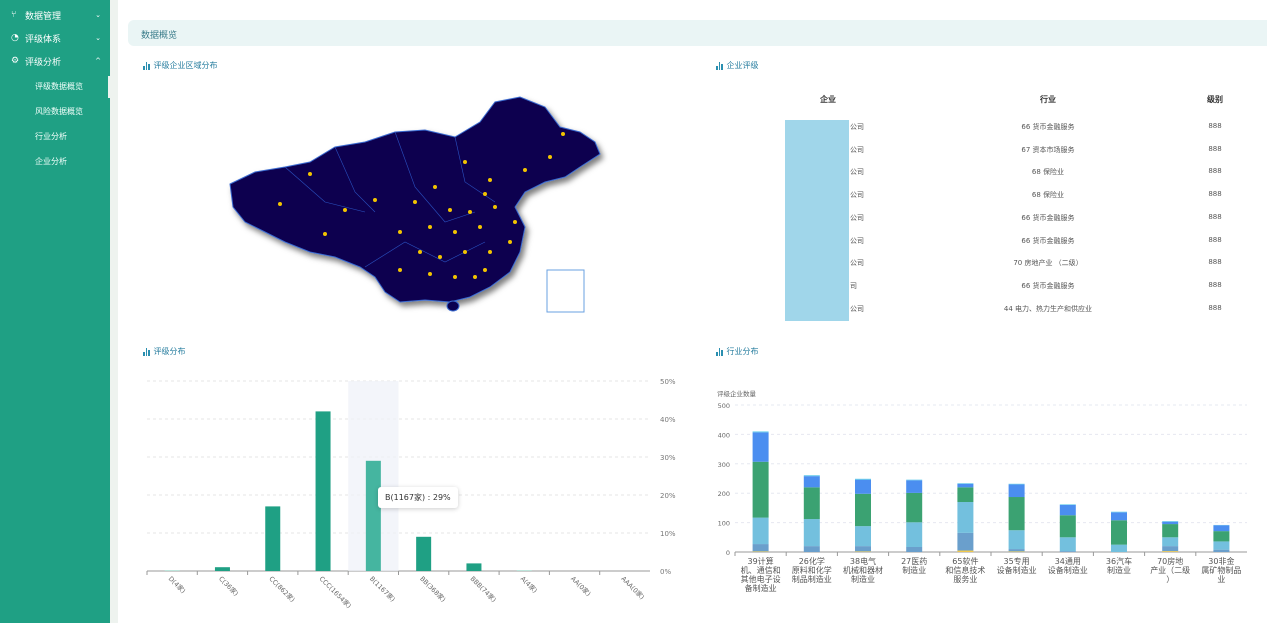 This screenshot has height=623, width=1267. I want to click on city-dots, so click(421, 205).